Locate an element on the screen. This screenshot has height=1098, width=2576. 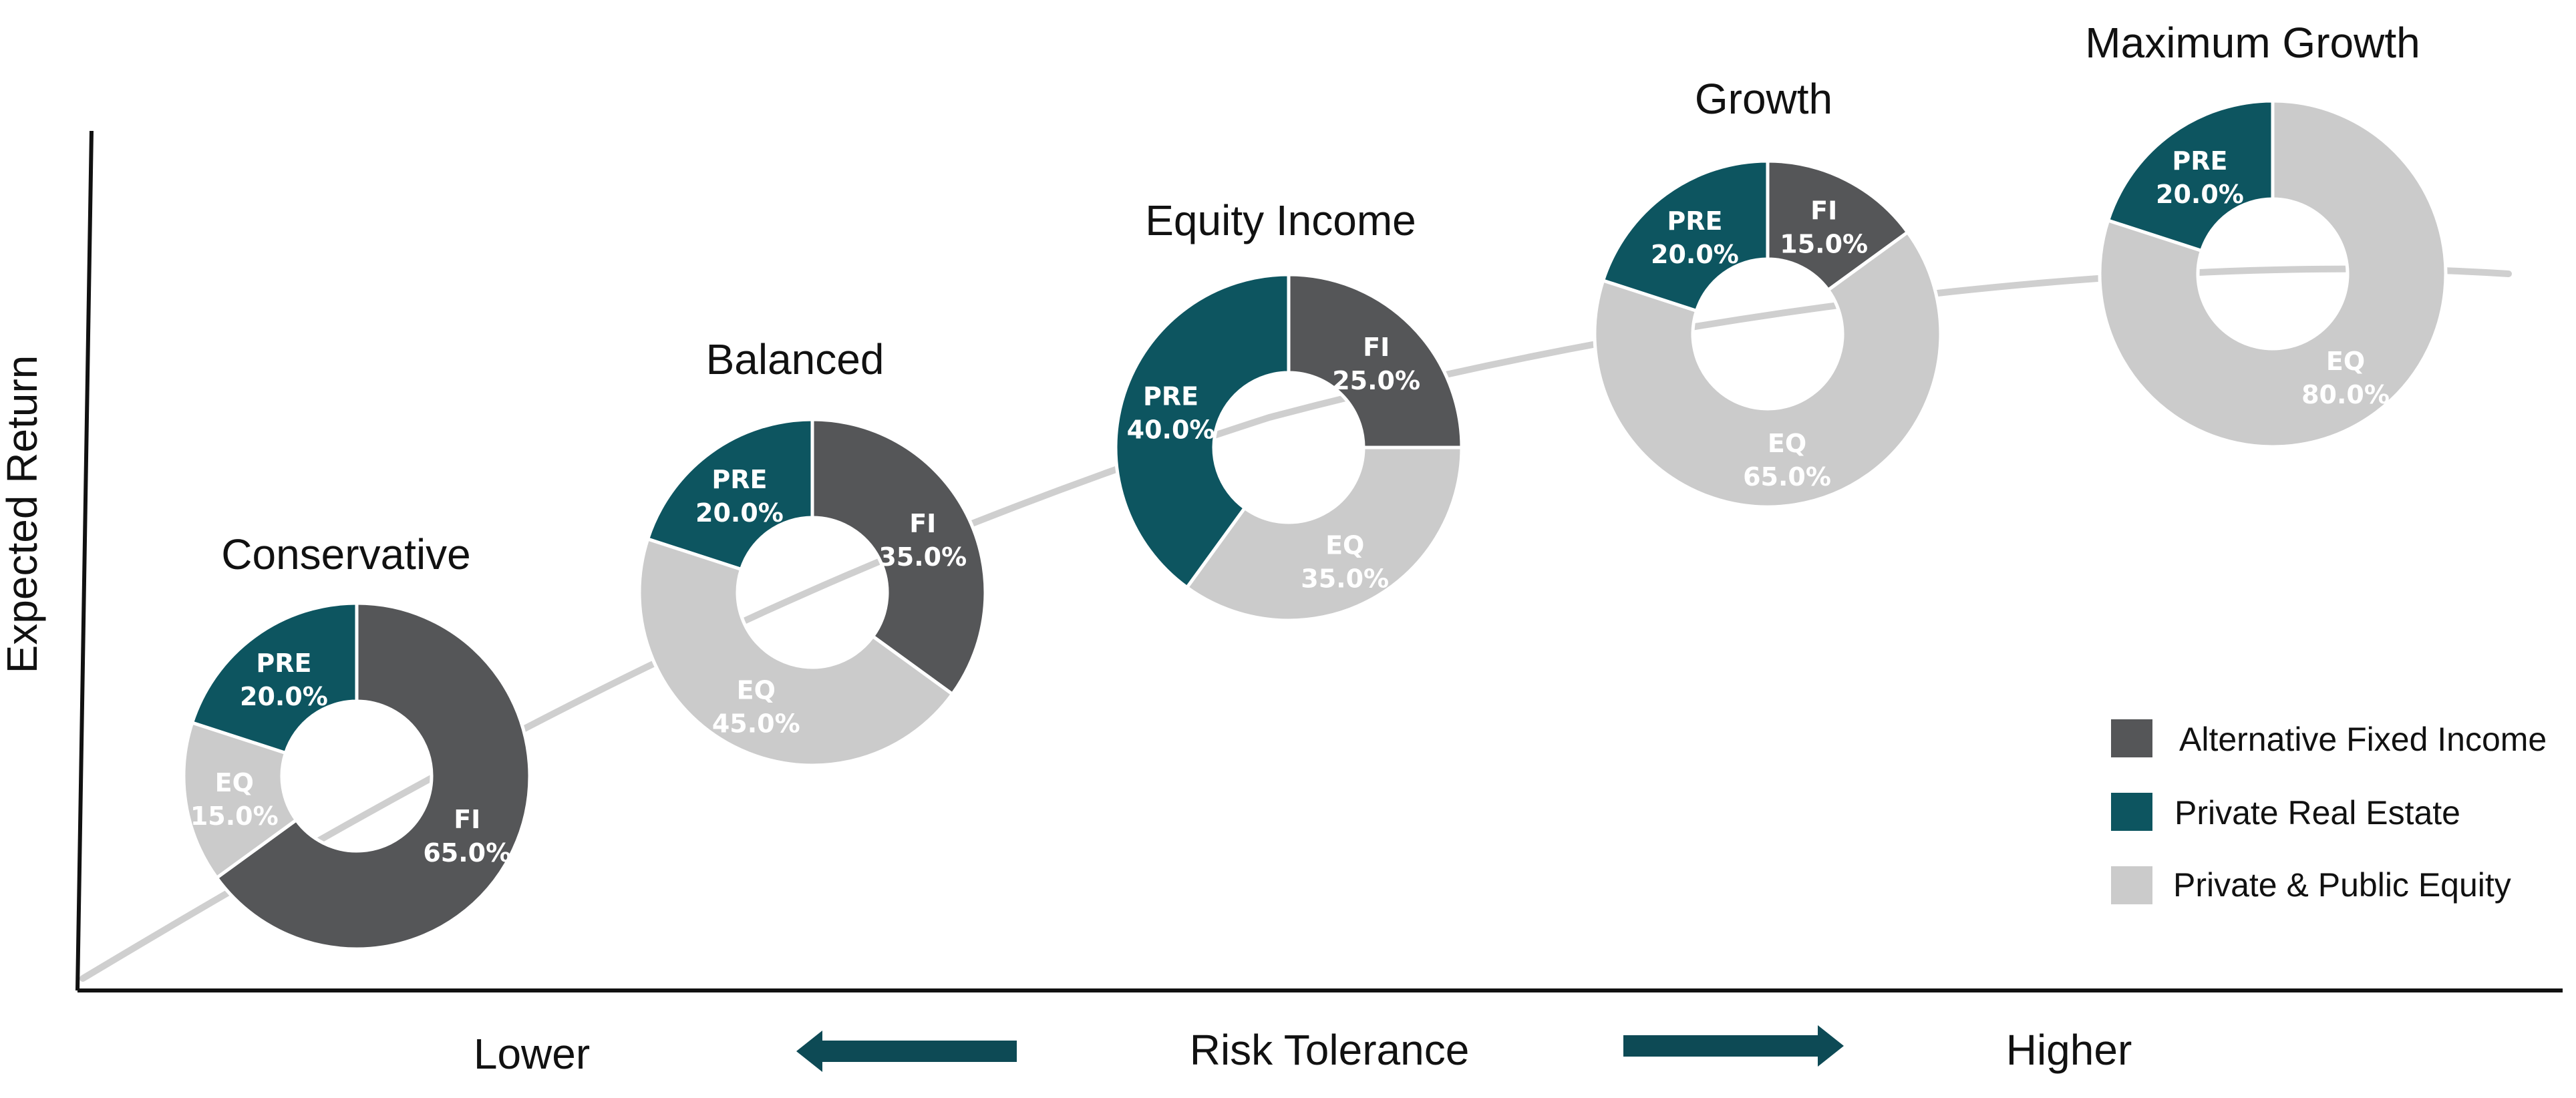
donut-balanced: FI 35.0% EQ 45.0% PRE 20.0% is located at coordinates (812, 592).